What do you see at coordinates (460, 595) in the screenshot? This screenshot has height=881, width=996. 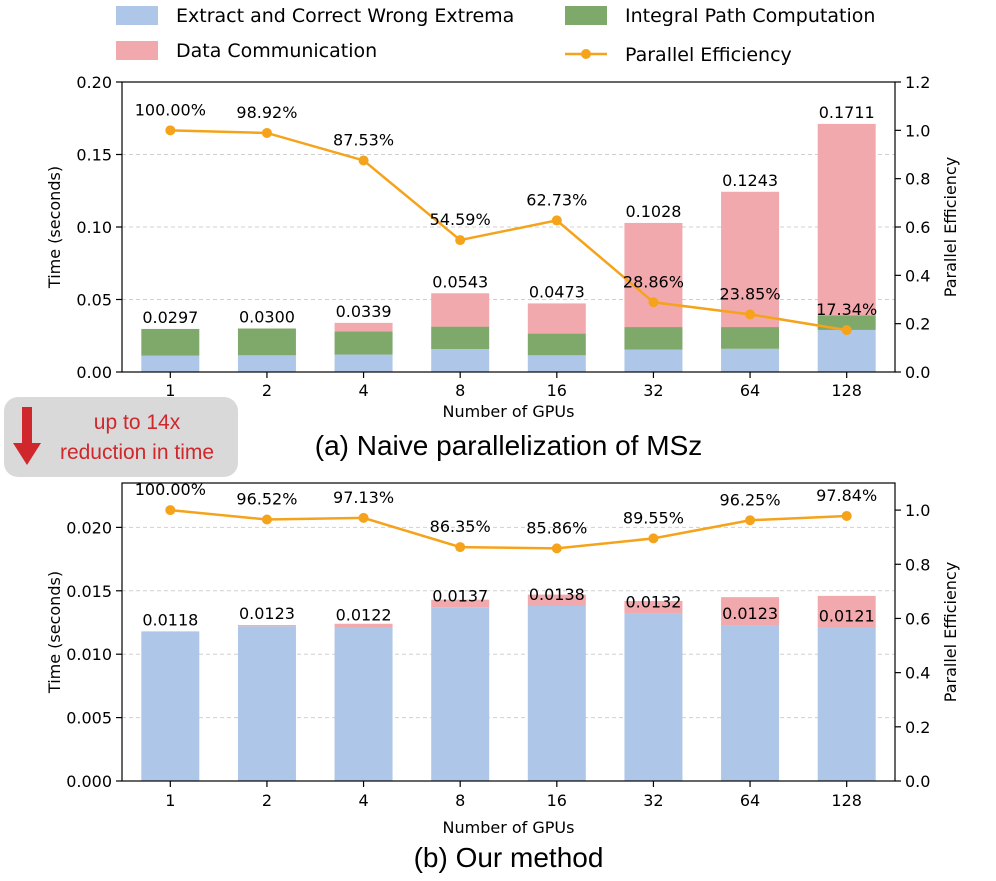 I see `bar-total-label: 0.0137` at bounding box center [460, 595].